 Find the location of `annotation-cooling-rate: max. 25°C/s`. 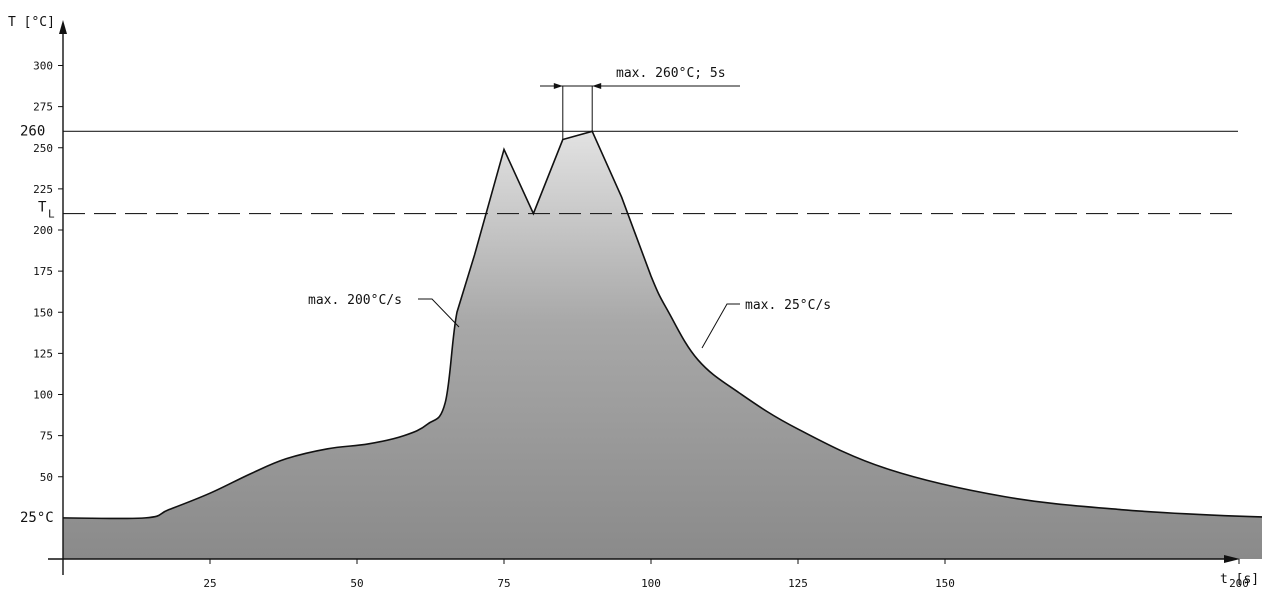

annotation-cooling-rate: max. 25°C/s is located at coordinates (788, 305).